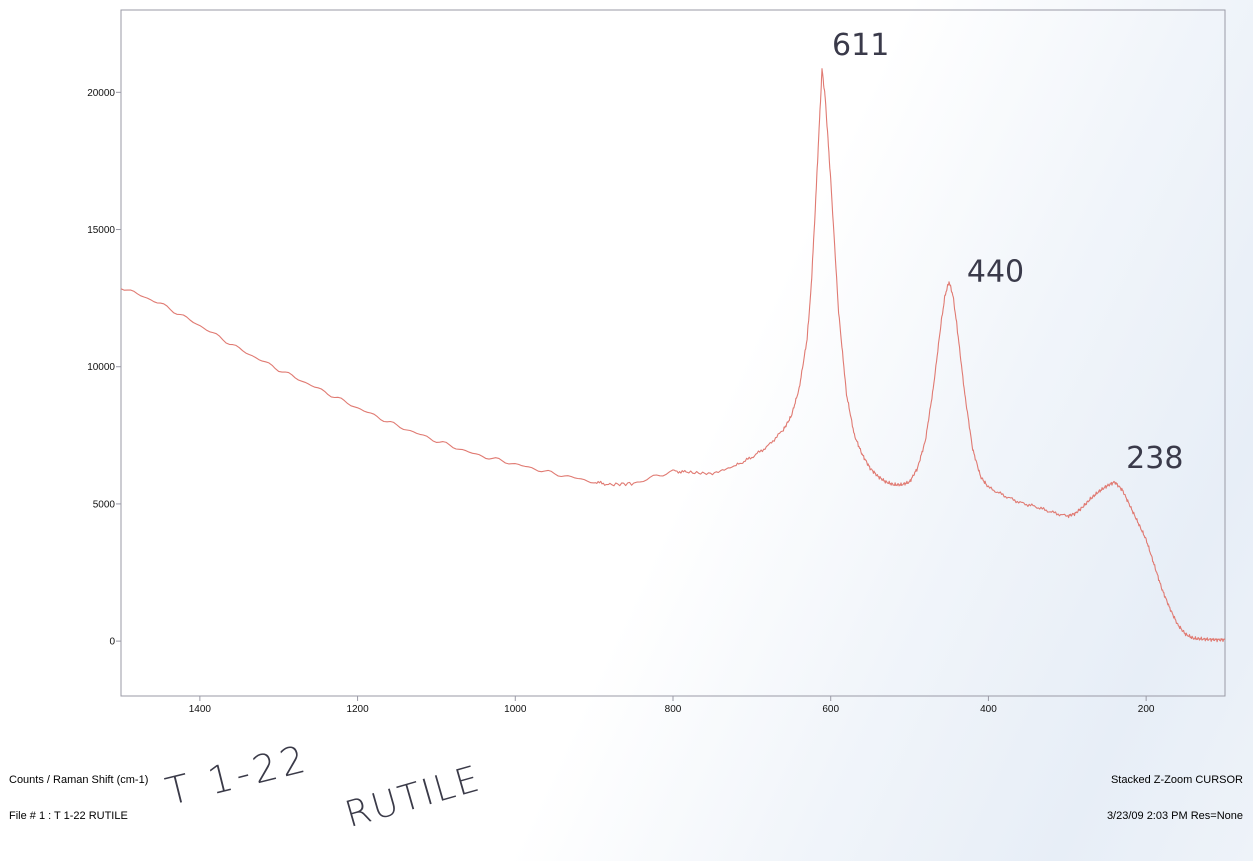  I want to click on x-tick-label: 1000, so click(515, 709).